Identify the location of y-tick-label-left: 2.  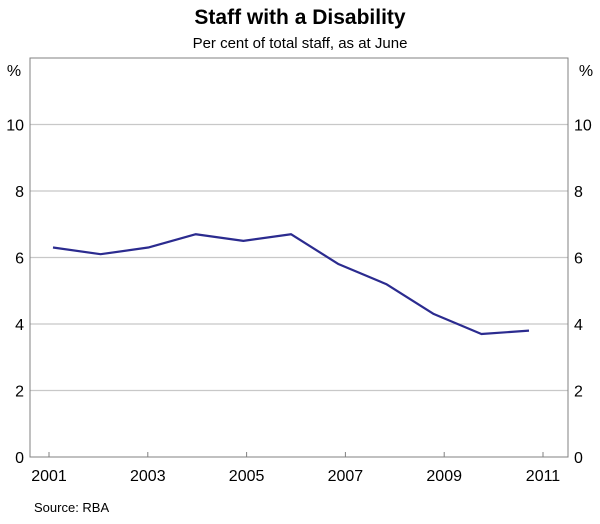
(19, 392).